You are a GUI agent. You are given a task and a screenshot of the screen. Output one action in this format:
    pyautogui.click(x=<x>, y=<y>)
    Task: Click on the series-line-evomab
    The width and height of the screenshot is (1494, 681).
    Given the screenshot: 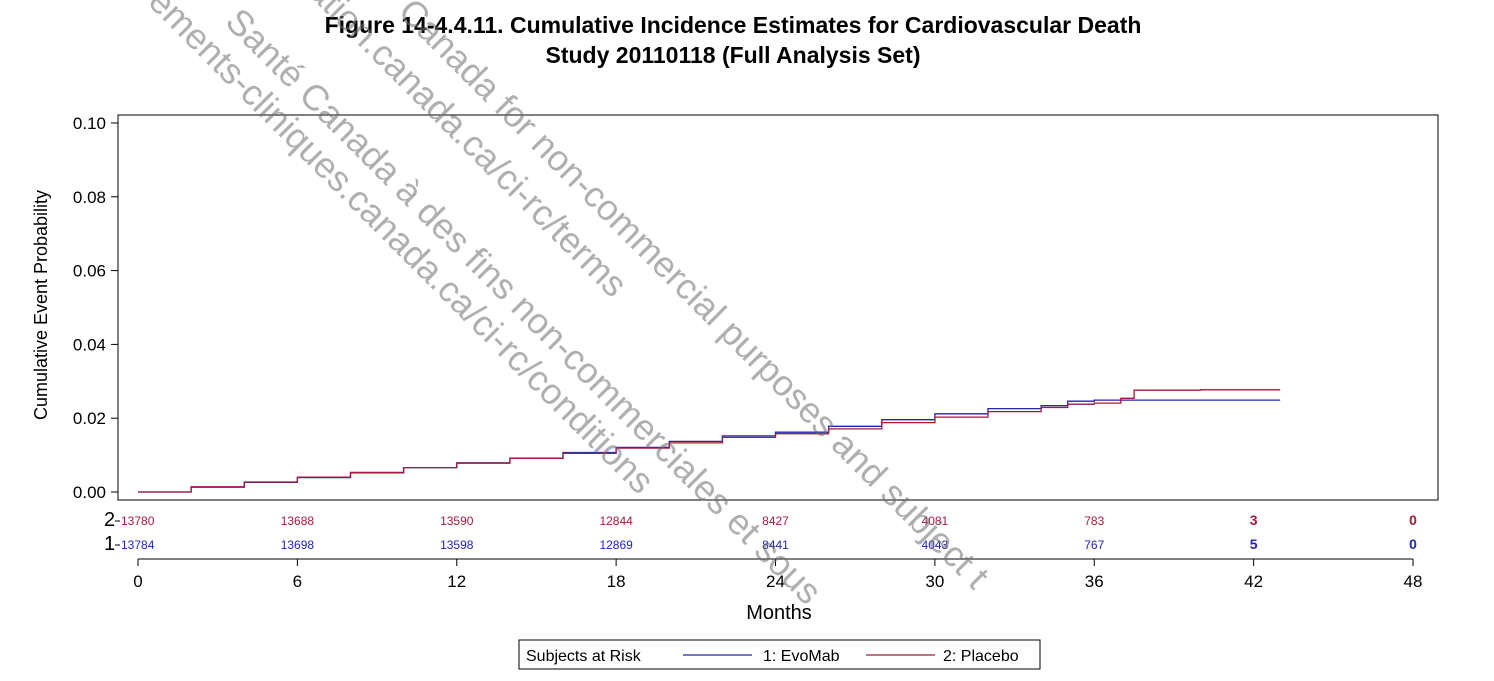 What is the action you would take?
    pyautogui.click(x=709, y=446)
    